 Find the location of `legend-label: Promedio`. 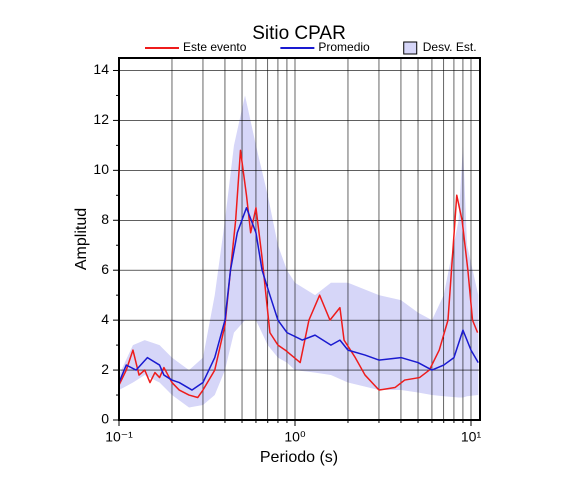

legend-label: Promedio is located at coordinates (344, 47).